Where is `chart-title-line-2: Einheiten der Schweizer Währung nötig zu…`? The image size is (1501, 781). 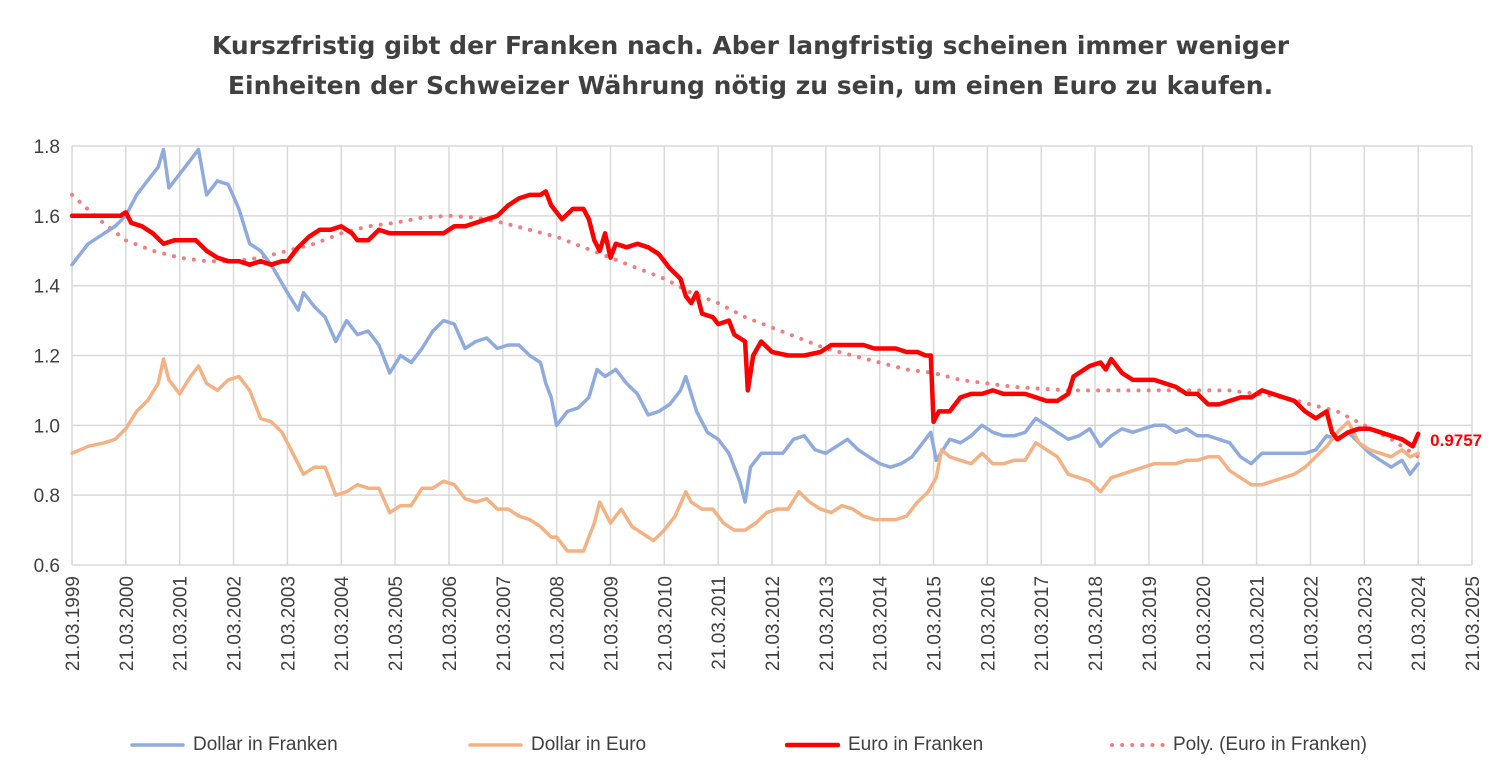 chart-title-line-2: Einheiten der Schweizer Währung nötig zu… is located at coordinates (750, 85).